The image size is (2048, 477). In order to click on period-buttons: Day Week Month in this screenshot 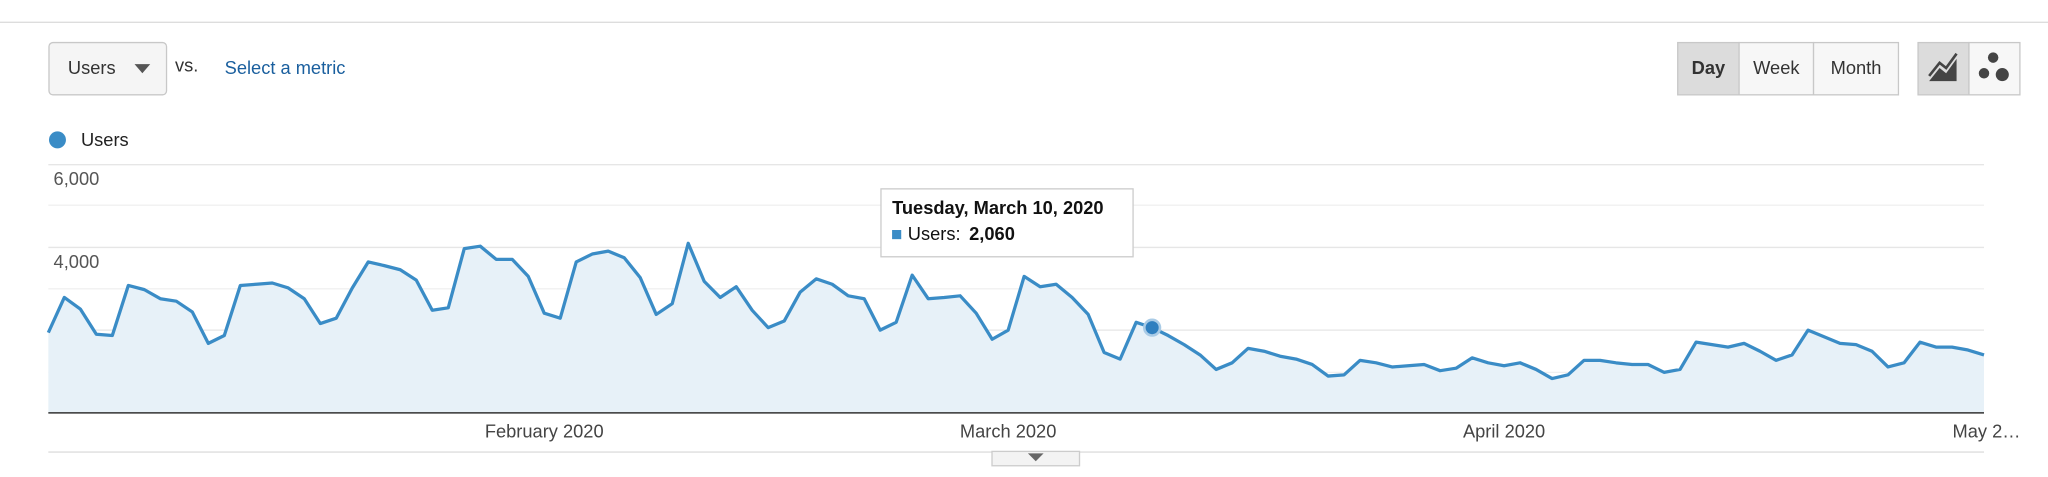, I will do `click(1788, 68)`.